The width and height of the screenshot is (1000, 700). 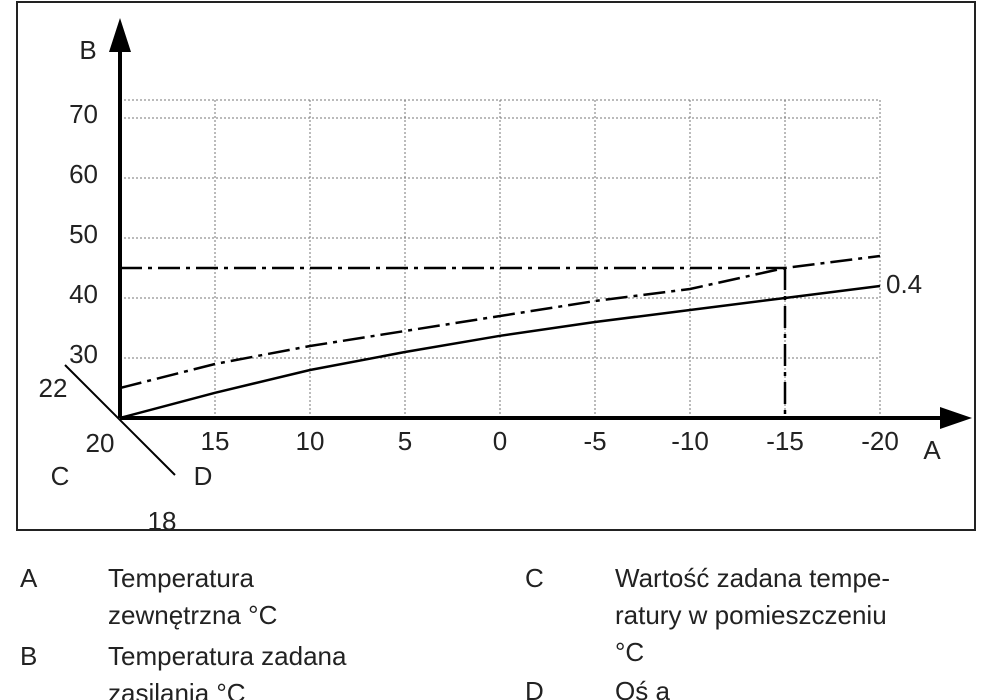 What do you see at coordinates (29, 578) in the screenshot?
I see `legend-key: A` at bounding box center [29, 578].